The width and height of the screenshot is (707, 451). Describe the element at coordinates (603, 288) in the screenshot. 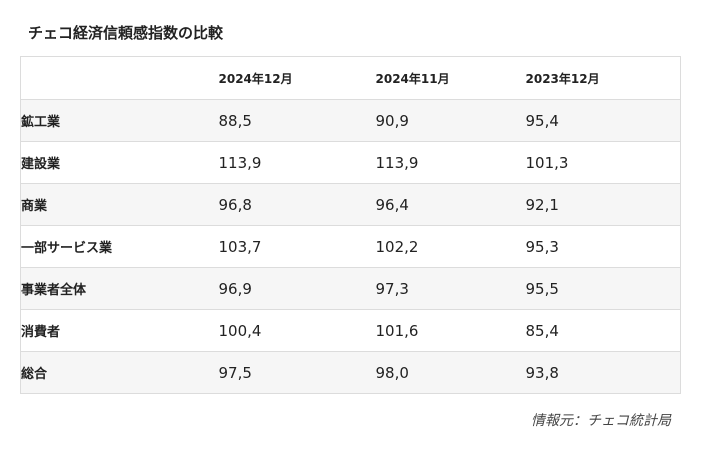

I see `cell-value: 95,5` at that location.